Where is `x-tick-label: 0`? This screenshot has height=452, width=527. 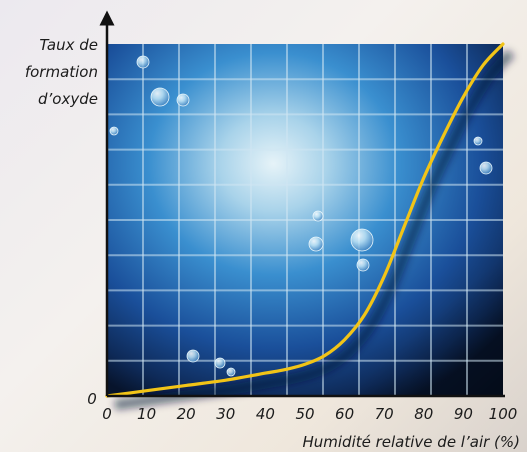
x-tick-label: 0 is located at coordinates (107, 414).